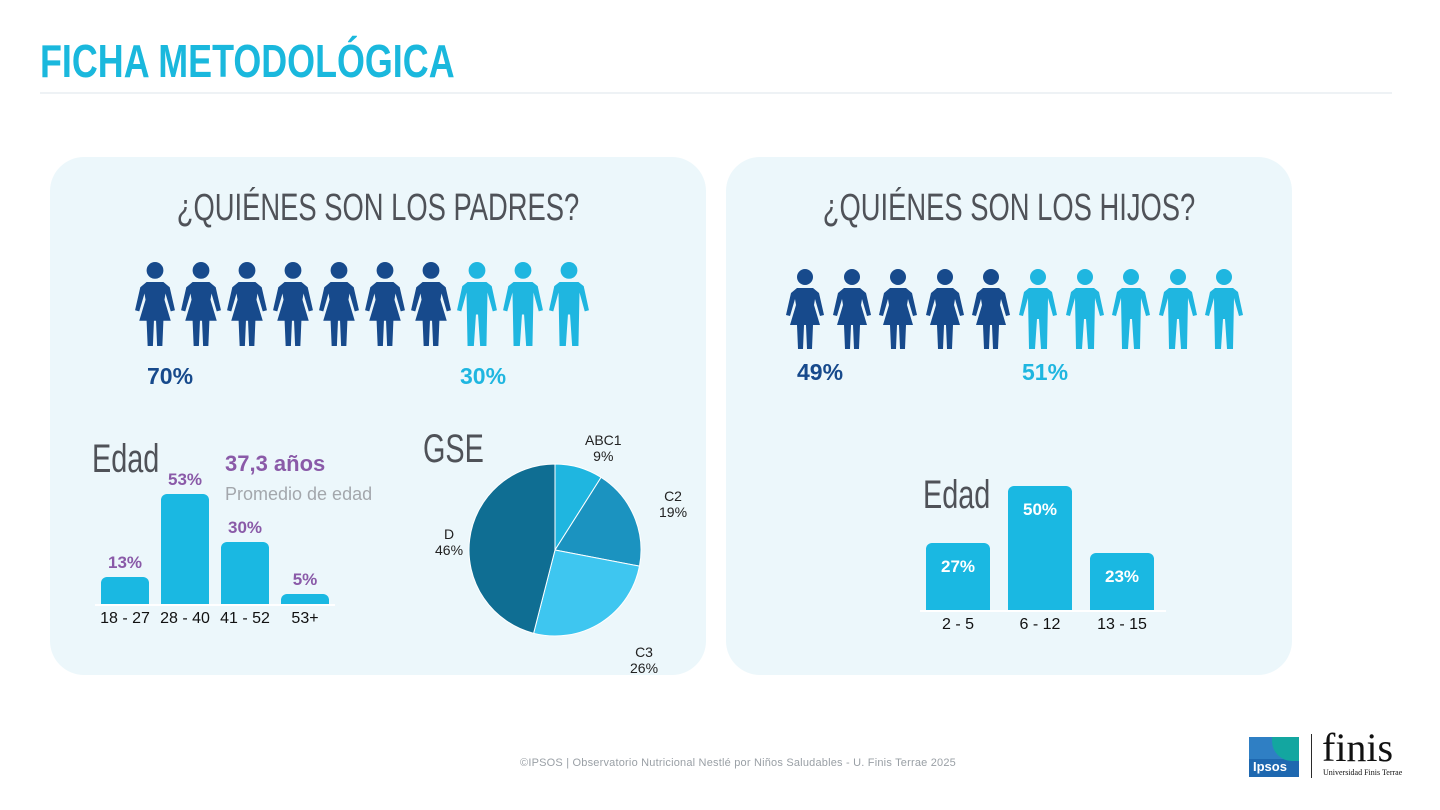 The image size is (1440, 810). What do you see at coordinates (1363, 772) in the screenshot?
I see `finis-logo-subtitle: Universidad Finis Terrae` at bounding box center [1363, 772].